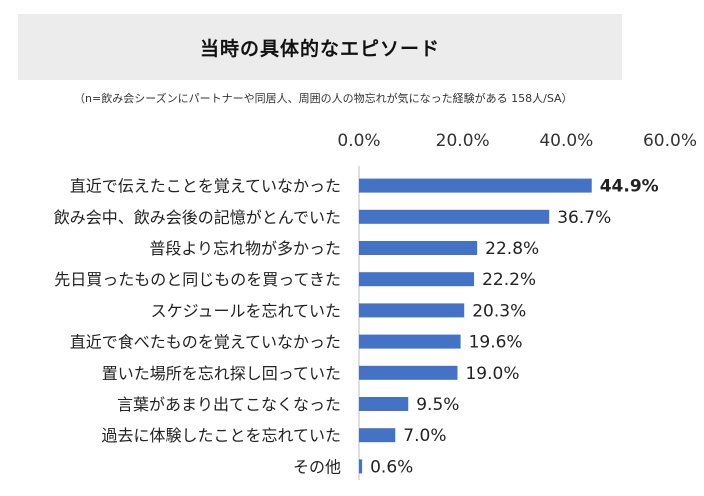 The width and height of the screenshot is (704, 496). I want to click on x-tick-label: 0.0%, so click(358, 141).